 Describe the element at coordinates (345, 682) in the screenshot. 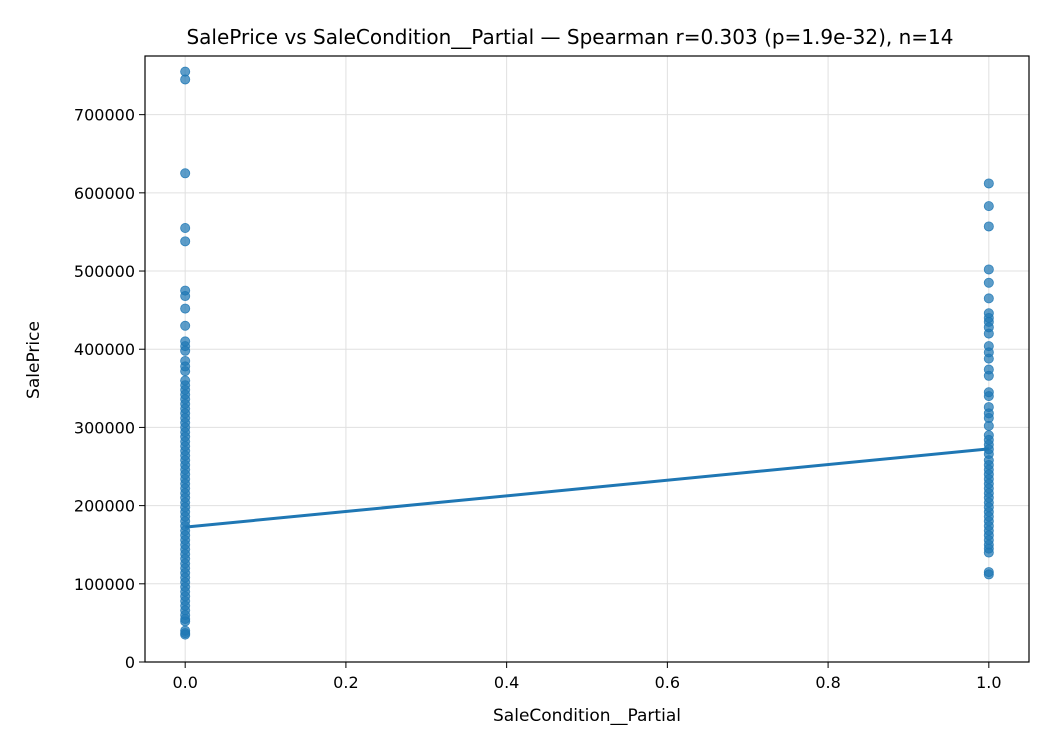

I see `x-tick-label: 0.2` at that location.